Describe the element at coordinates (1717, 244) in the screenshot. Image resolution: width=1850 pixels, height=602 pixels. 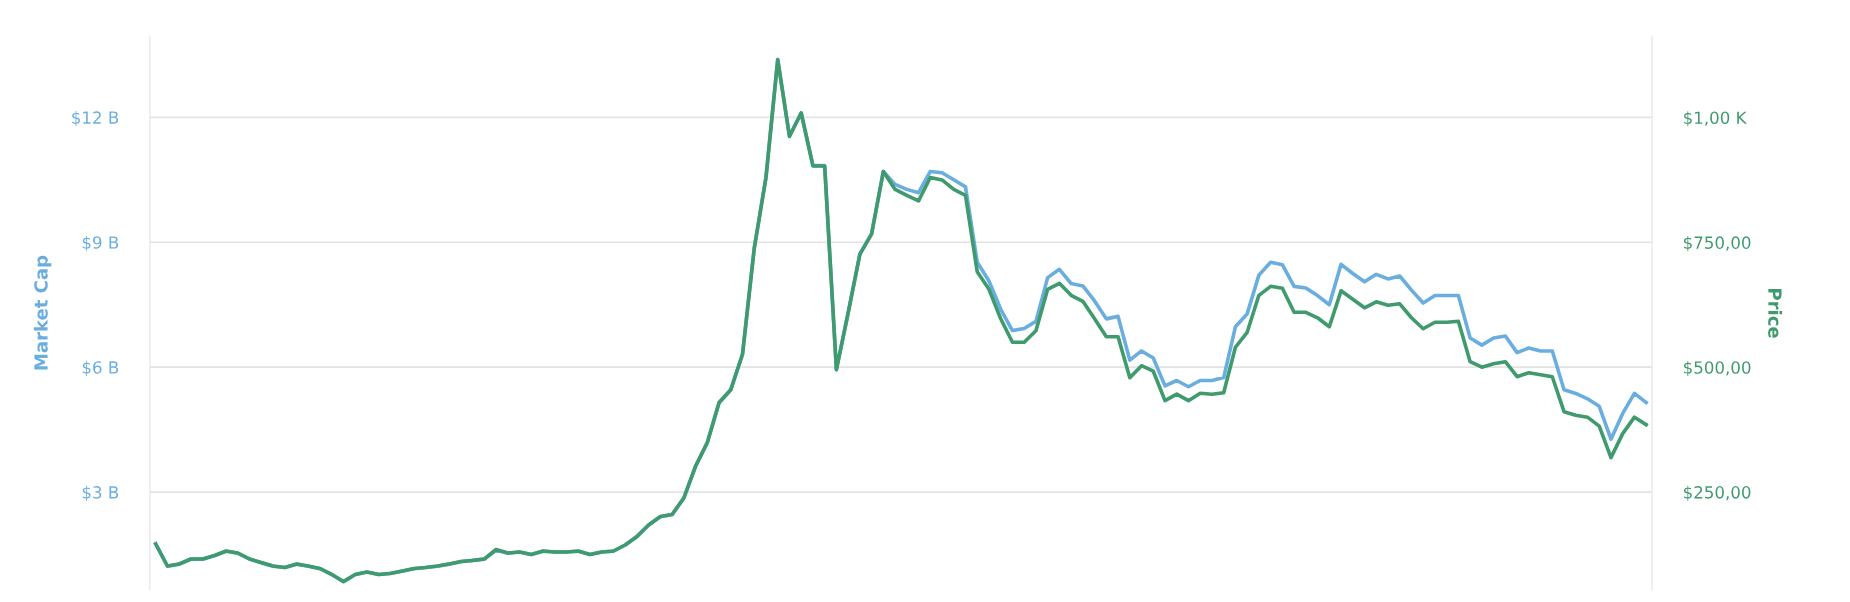
I see `y2-tick-label: $750,00` at that location.